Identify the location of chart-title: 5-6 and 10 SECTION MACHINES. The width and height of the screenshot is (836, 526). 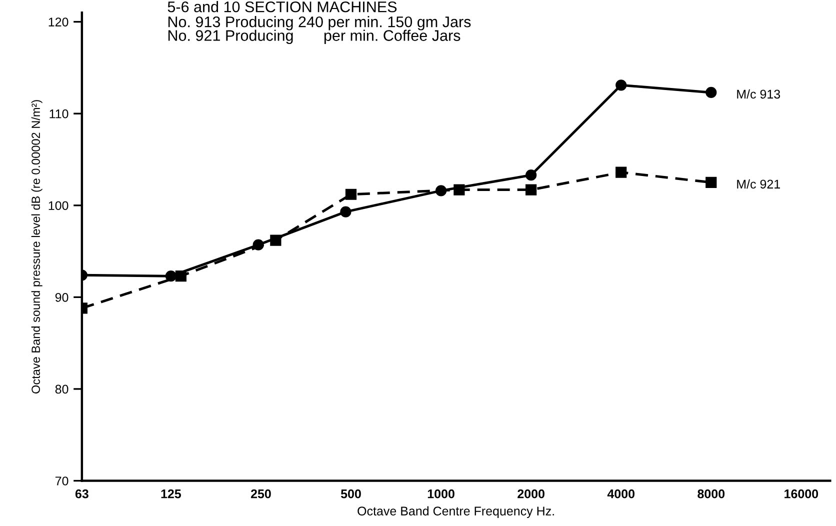
(282, 6).